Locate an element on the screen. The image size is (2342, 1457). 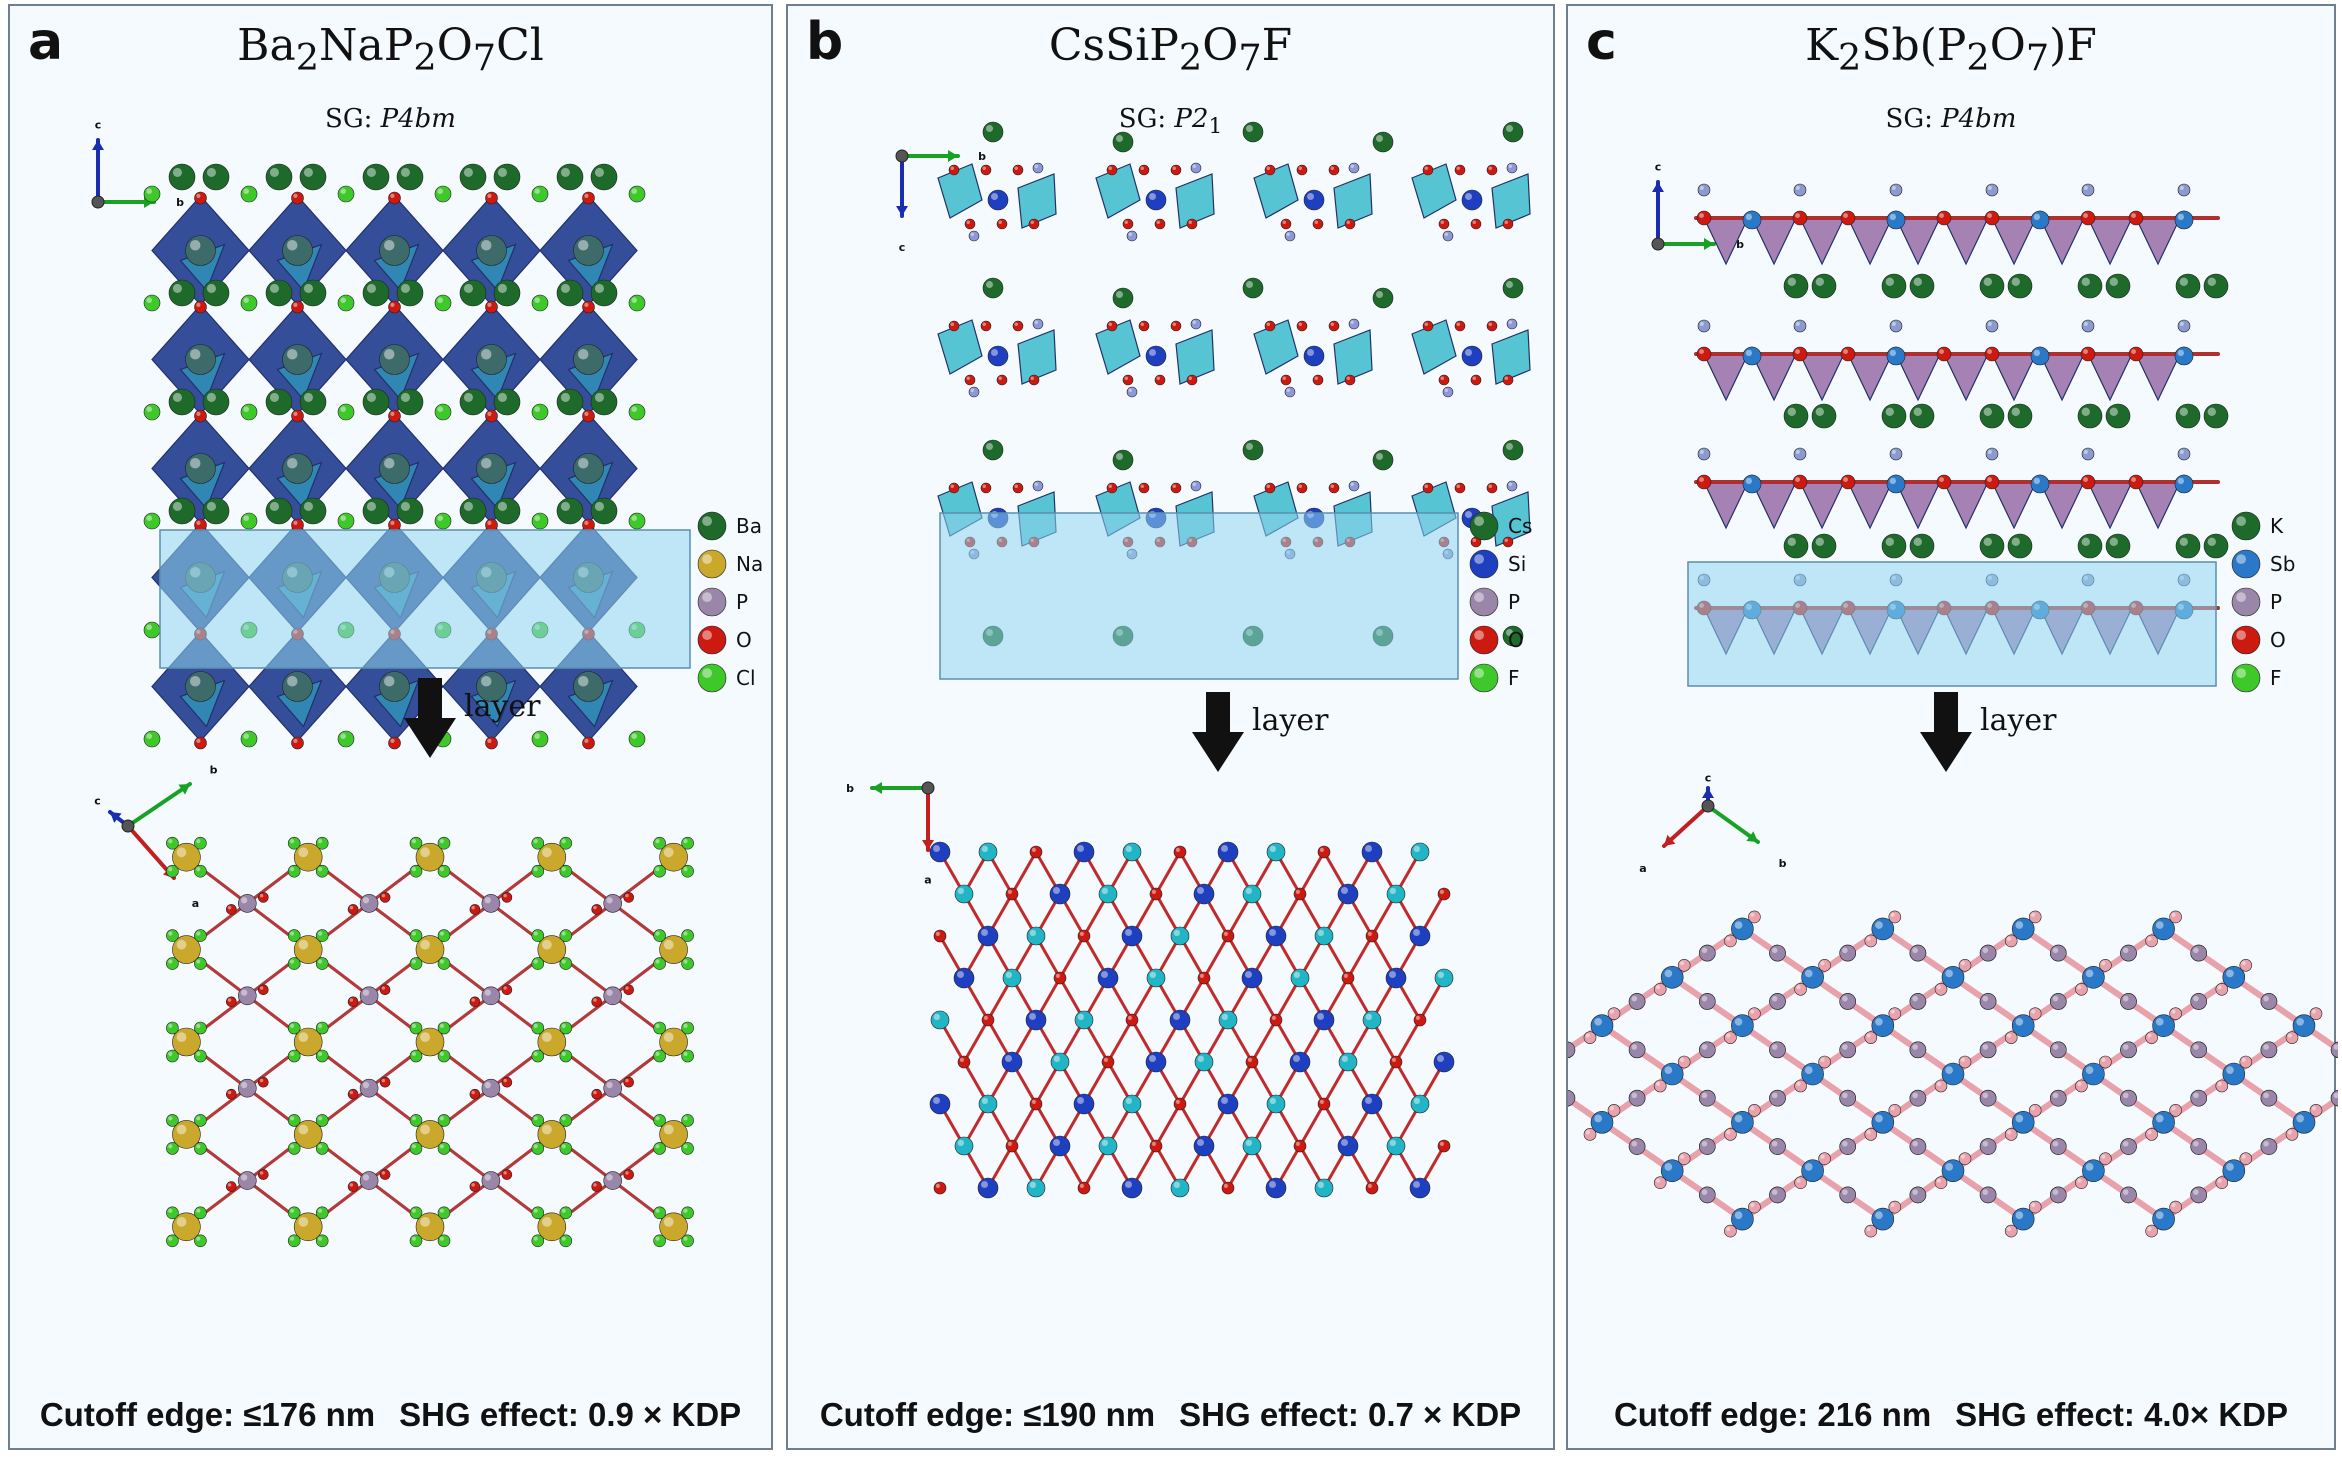
legend-label-f: F is located at coordinates (2276, 678).